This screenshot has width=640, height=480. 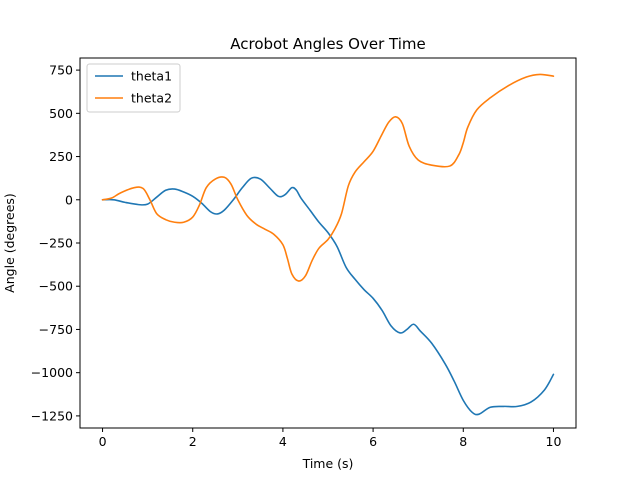 What do you see at coordinates (463, 441) in the screenshot?
I see `x-tick-label: 8` at bounding box center [463, 441].